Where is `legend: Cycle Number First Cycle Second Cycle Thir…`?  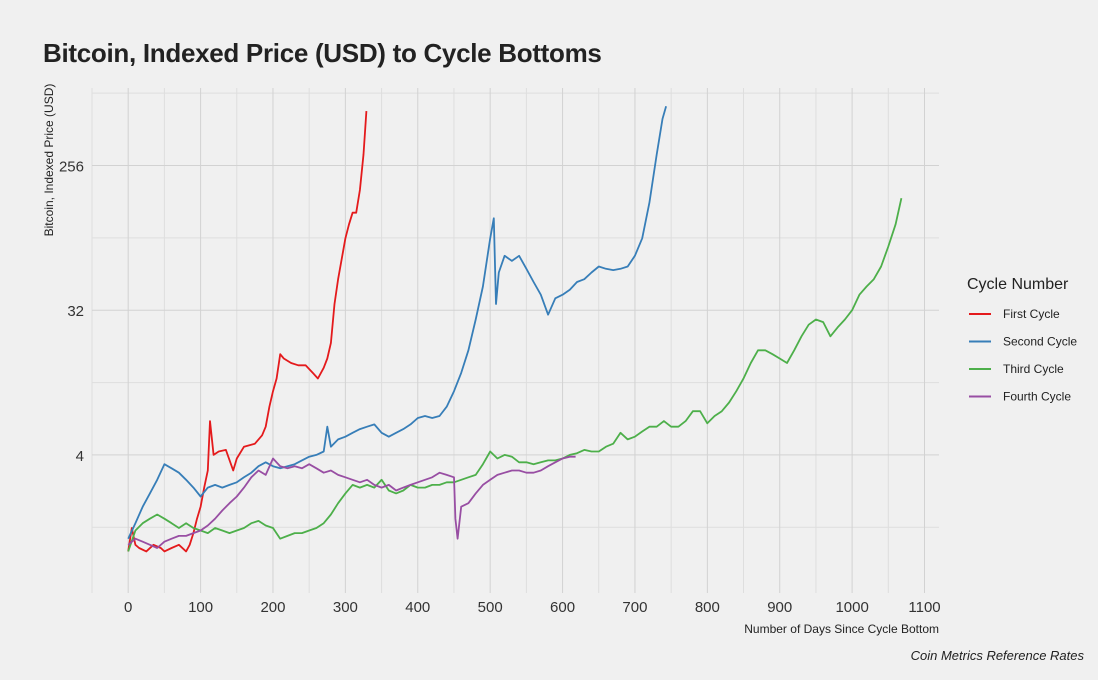
legend: Cycle Number First Cycle Second Cycle Thir… is located at coordinates (1022, 340).